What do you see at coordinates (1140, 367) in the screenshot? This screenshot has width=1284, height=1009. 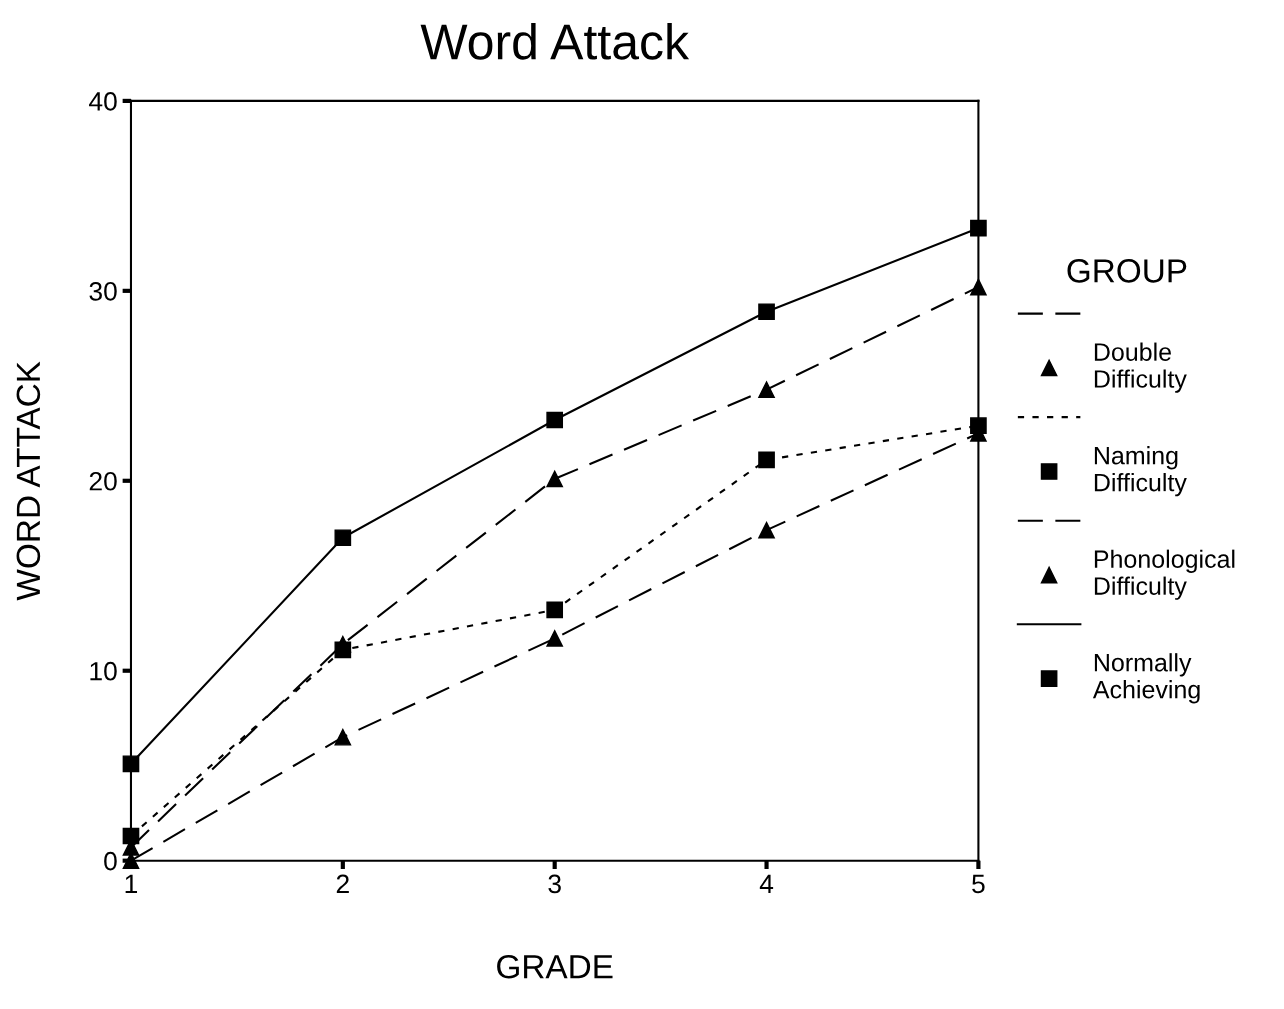 I see `legend-label: Double Difficulty` at bounding box center [1140, 367].